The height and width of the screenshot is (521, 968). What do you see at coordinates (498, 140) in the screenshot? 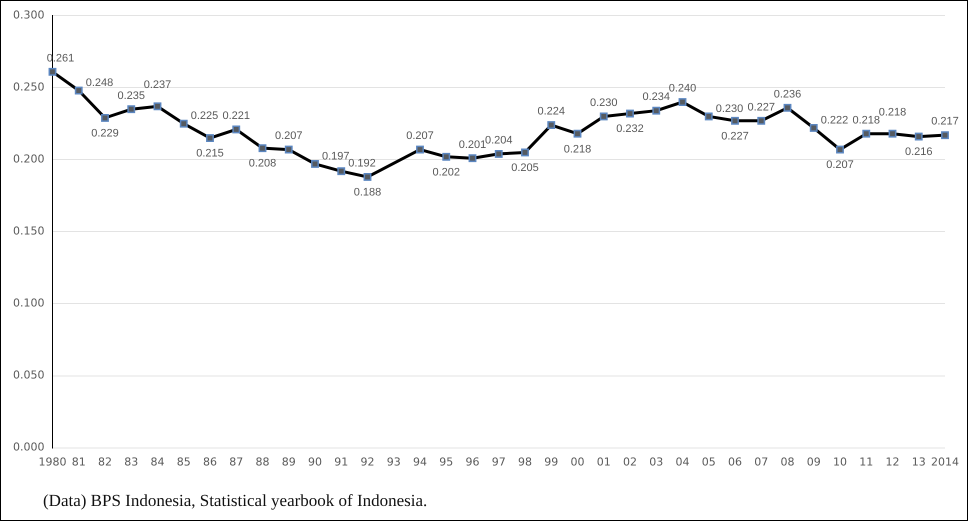
I see `data-label: 0.204` at bounding box center [498, 140].